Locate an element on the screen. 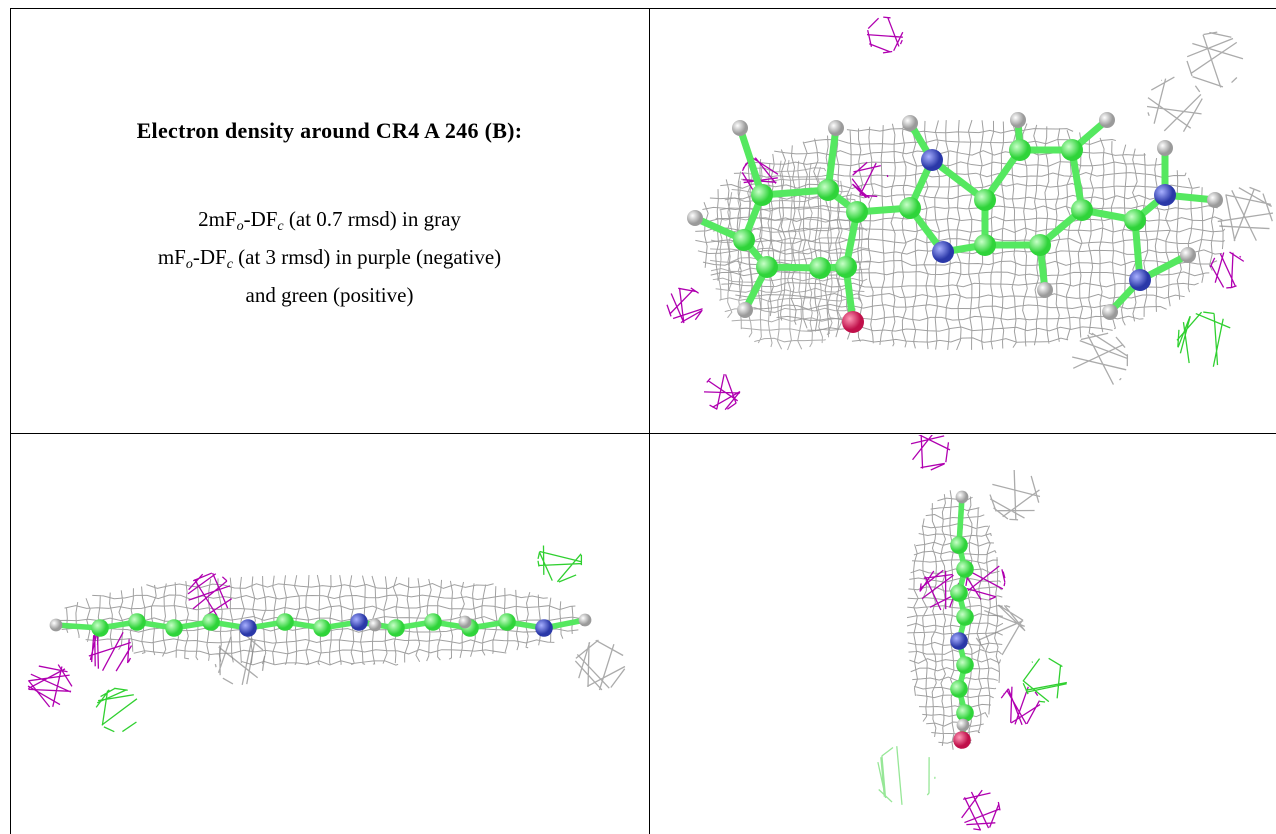  subscript: c is located at coordinates (280, 226).